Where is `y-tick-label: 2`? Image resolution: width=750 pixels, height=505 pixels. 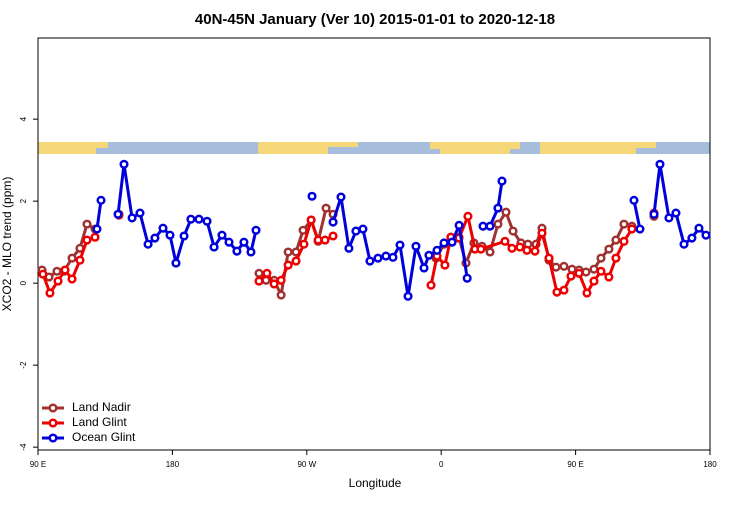 y-tick-label: 2 is located at coordinates (23, 200).